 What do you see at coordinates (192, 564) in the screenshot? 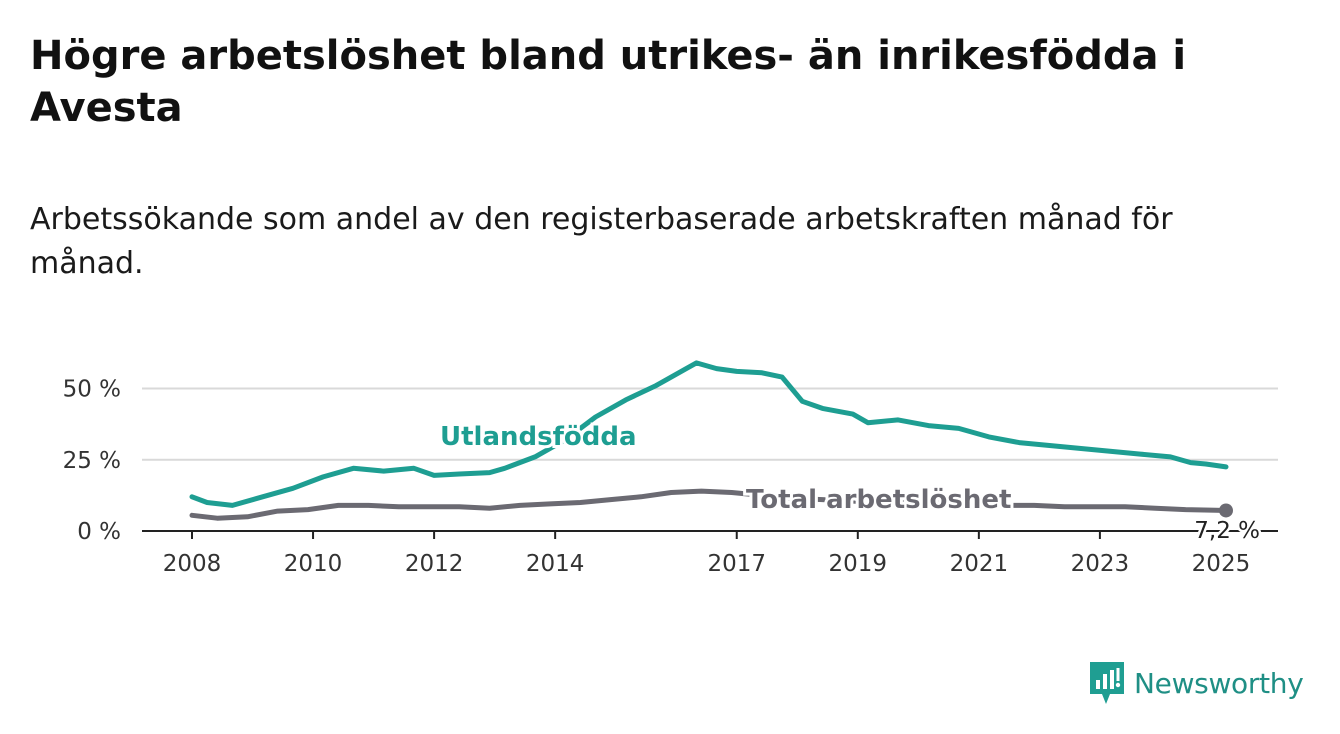
I see `x-tick-label: 2008` at bounding box center [192, 564].